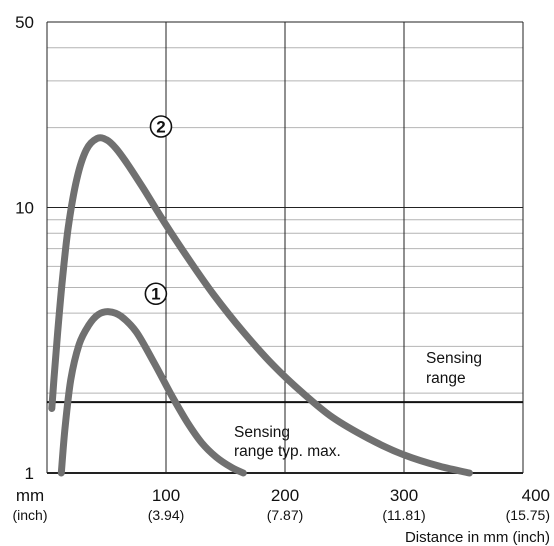 Image resolution: width=554 pixels, height=546 pixels. Describe the element at coordinates (285, 515) in the screenshot. I see `x-tick-sublabel: (7.87)` at that location.